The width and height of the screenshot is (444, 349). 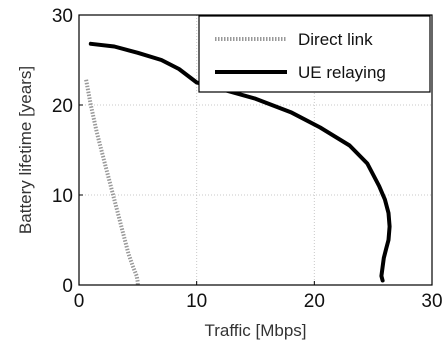 I want to click on legend-label-direct-link: Direct link, so click(x=335, y=39).